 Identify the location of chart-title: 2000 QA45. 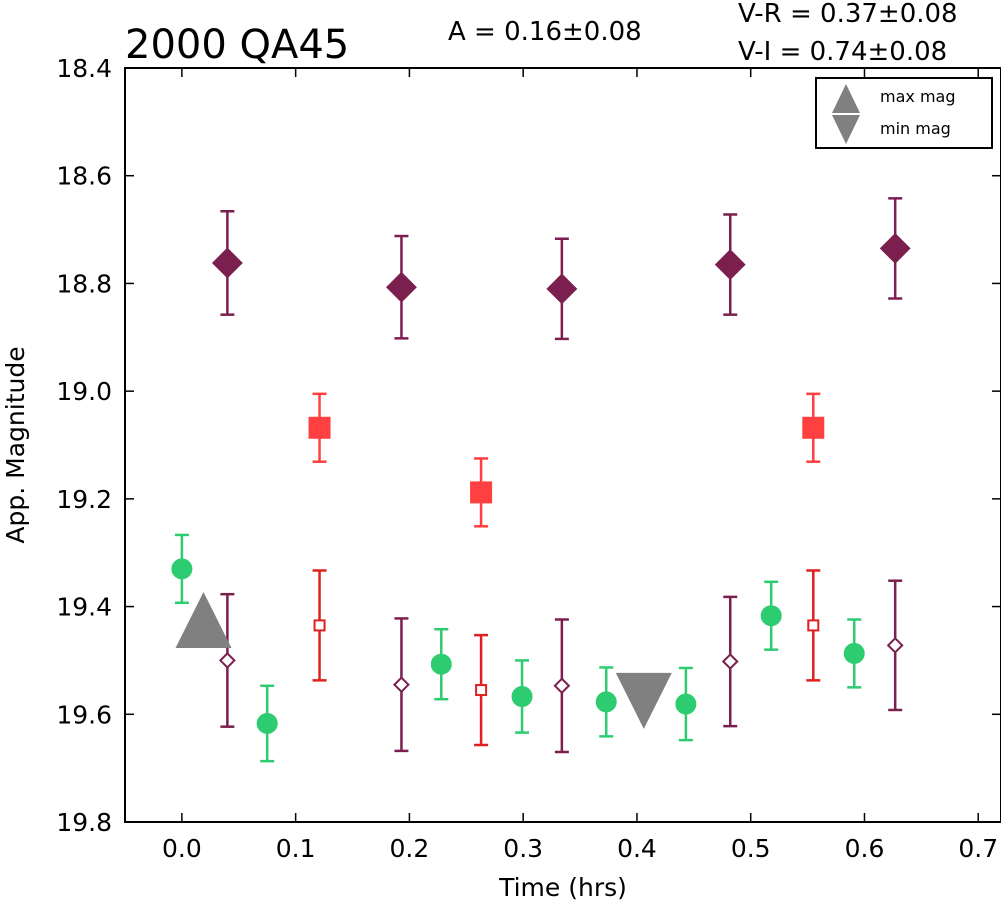
(237, 45).